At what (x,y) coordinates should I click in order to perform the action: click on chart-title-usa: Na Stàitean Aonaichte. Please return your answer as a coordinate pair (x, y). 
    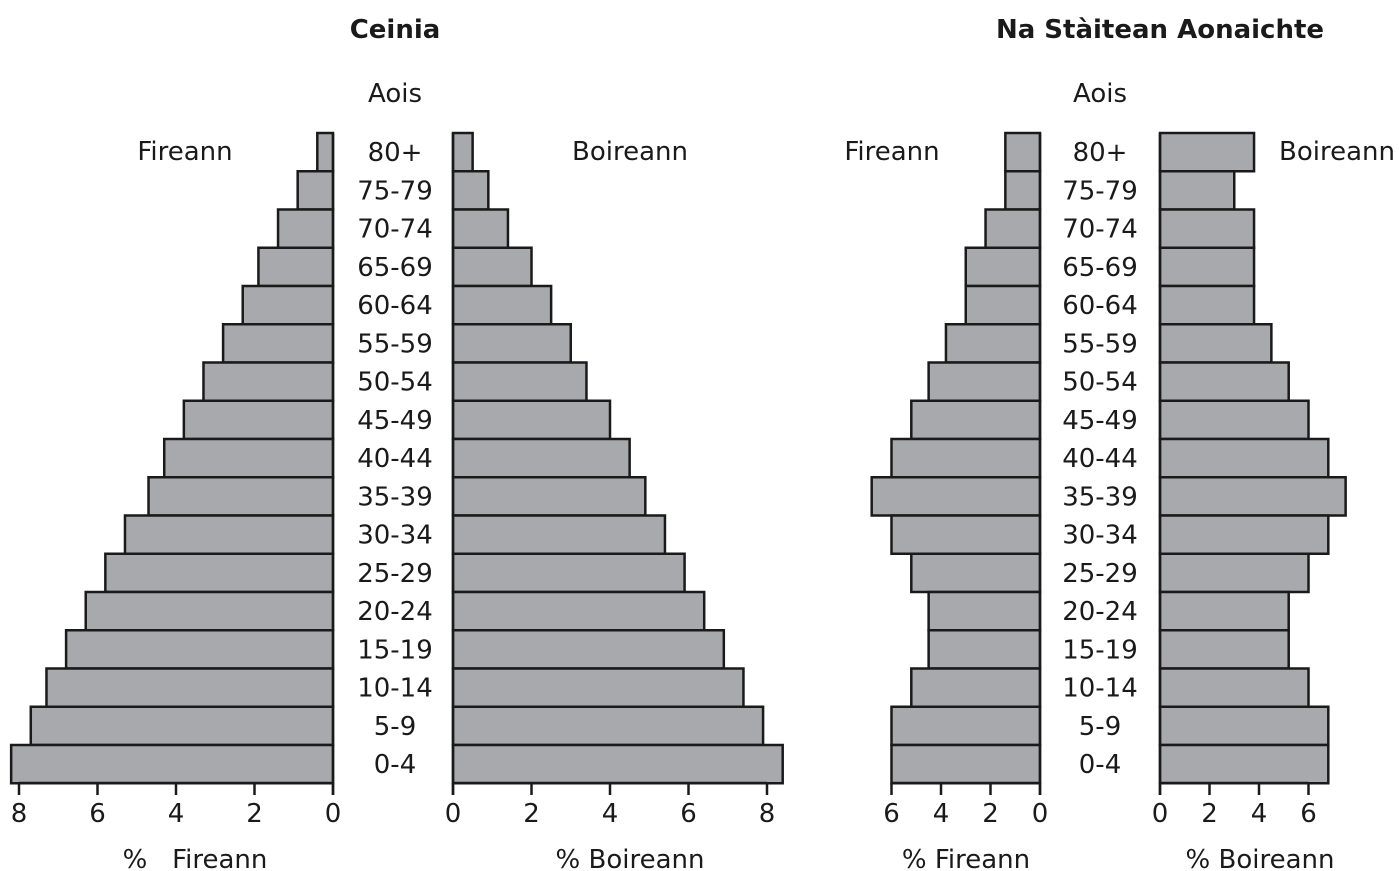
    Looking at the image, I should click on (1160, 30).